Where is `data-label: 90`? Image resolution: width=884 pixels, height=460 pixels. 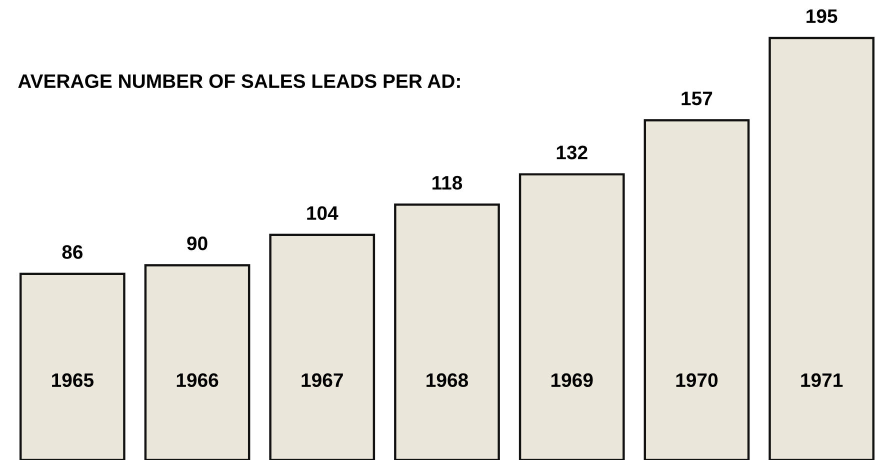
data-label: 90 is located at coordinates (197, 243).